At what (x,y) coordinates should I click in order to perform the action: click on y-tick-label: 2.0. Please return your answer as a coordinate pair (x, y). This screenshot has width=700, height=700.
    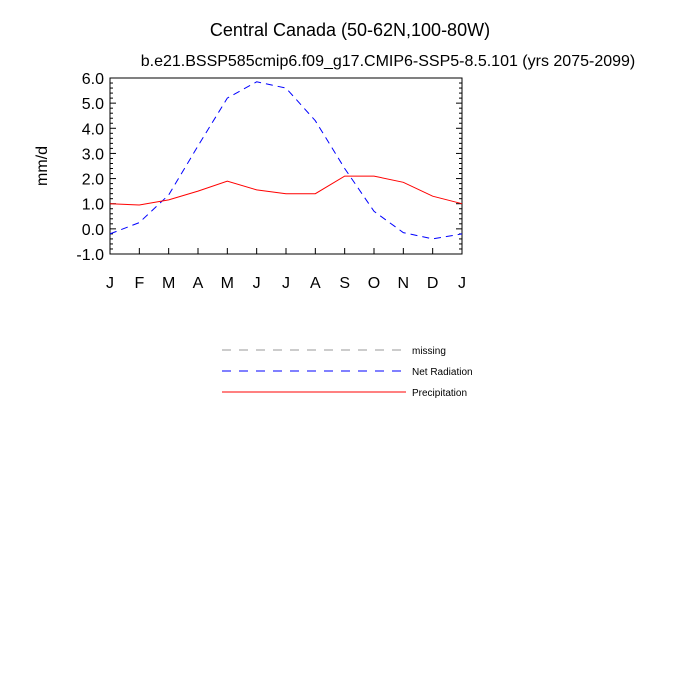
    Looking at the image, I should click on (93, 180).